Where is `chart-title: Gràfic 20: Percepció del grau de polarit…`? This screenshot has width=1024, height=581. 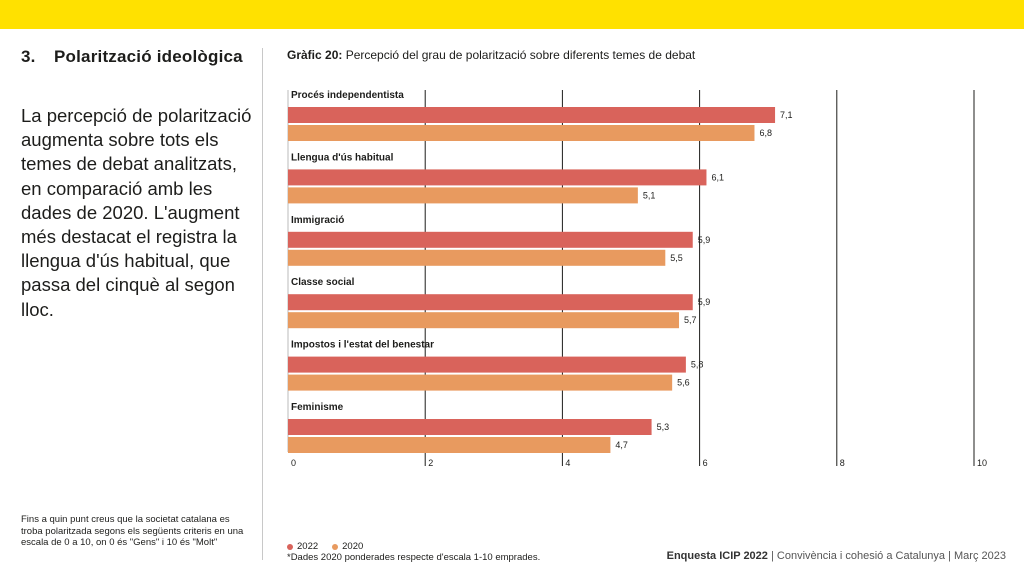 chart-title: Gràfic 20: Percepció del grau de polarit… is located at coordinates (491, 55).